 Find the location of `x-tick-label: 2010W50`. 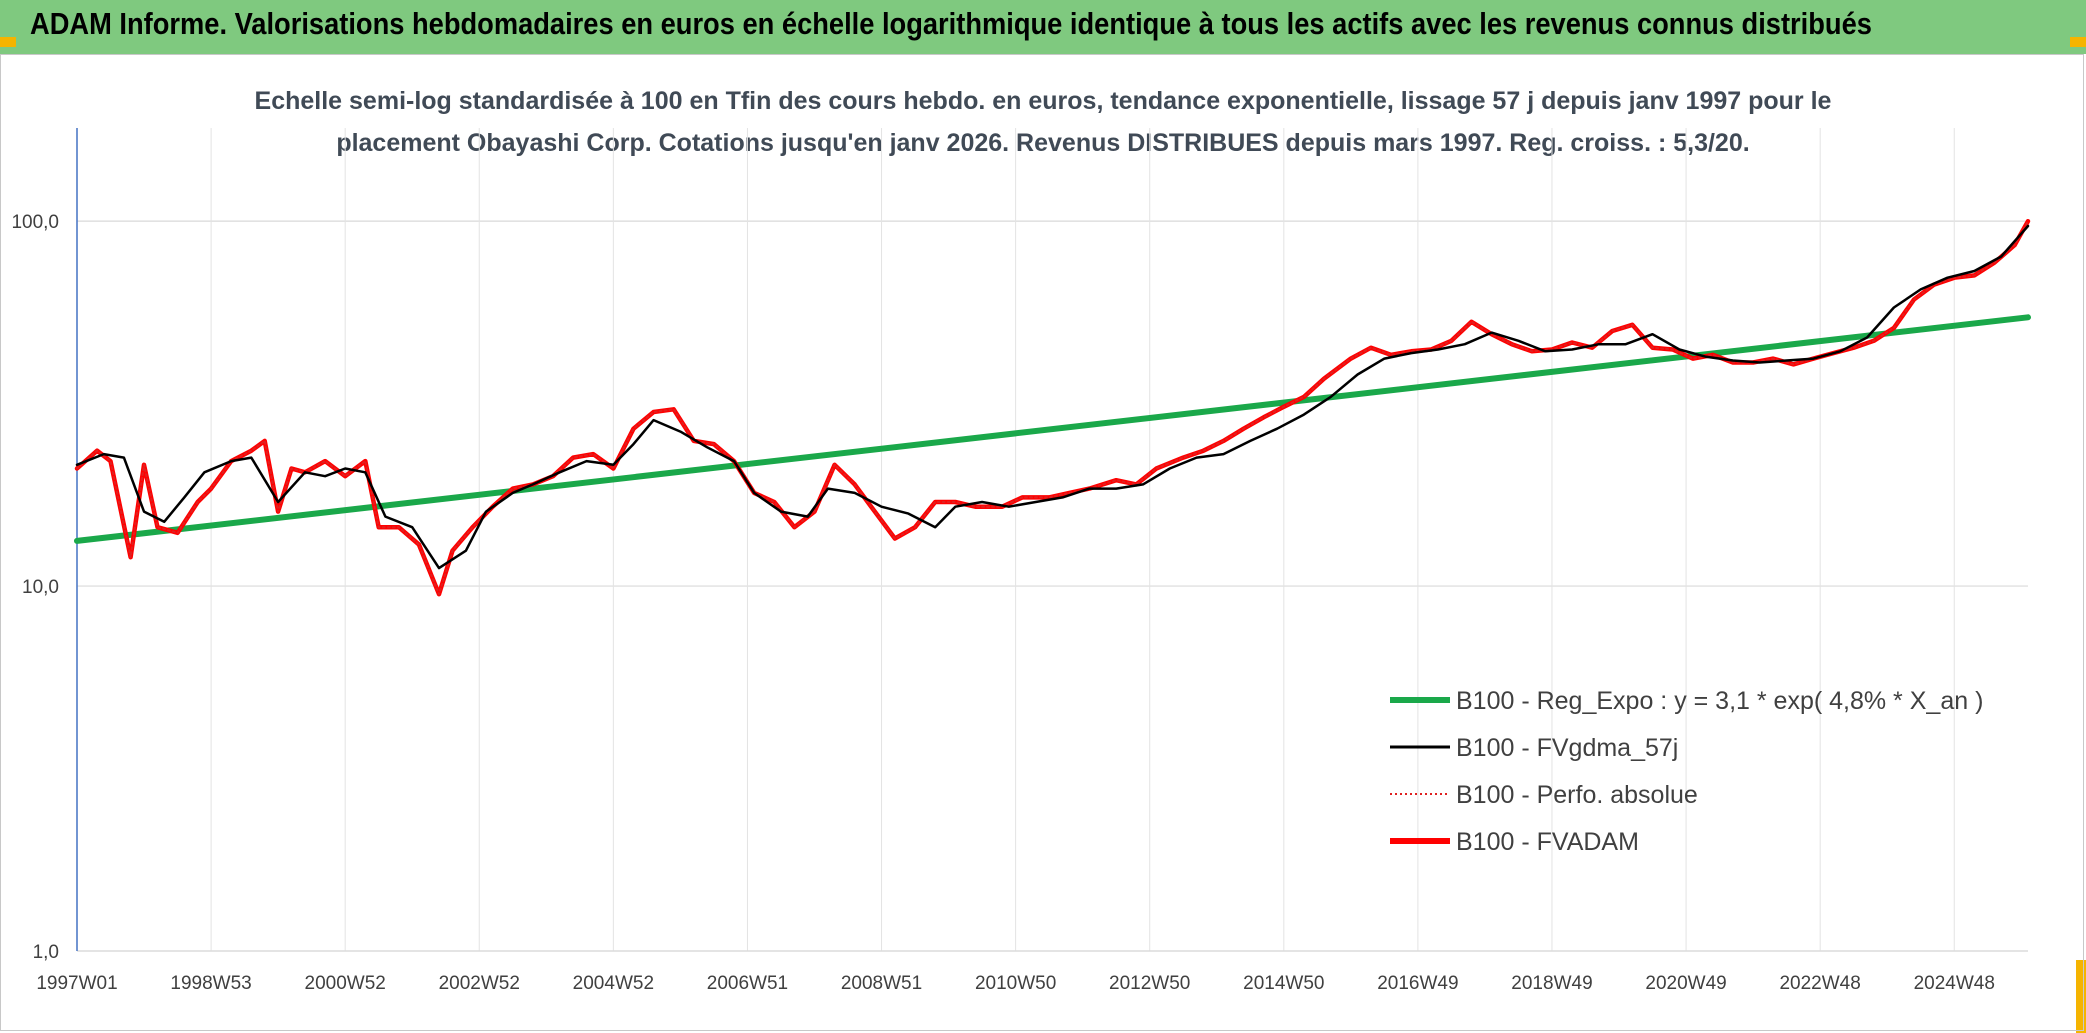

x-tick-label: 2010W50 is located at coordinates (1015, 983).